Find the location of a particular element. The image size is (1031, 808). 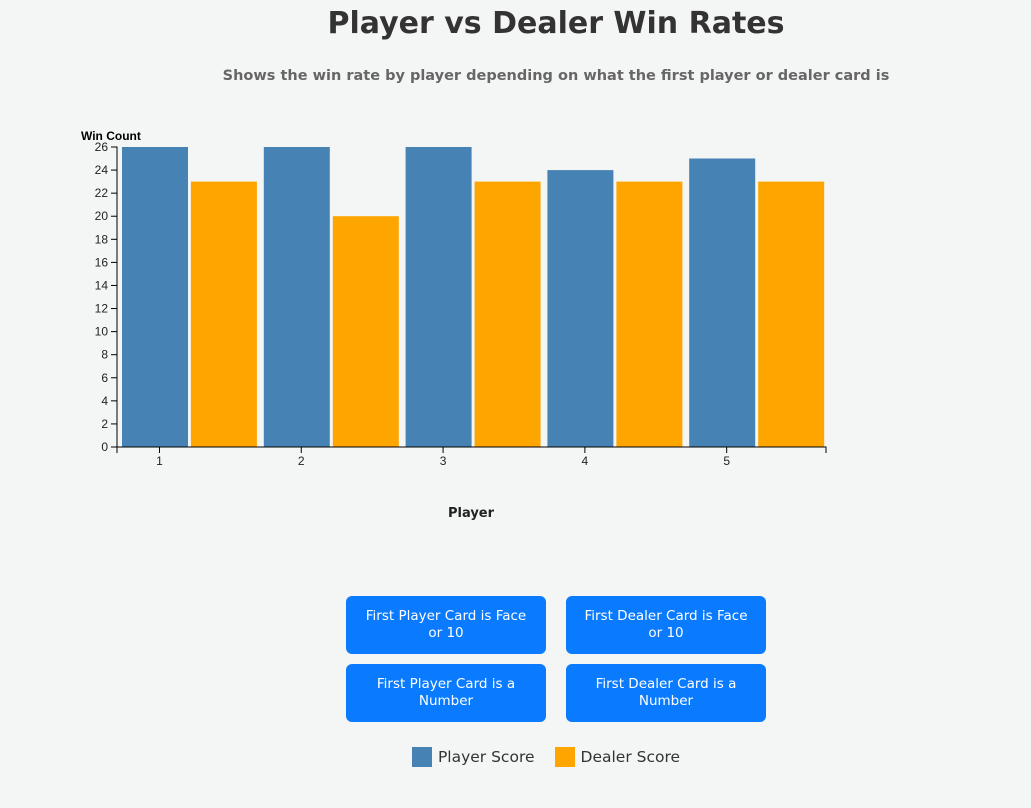

legend: Player Score Dealer Score is located at coordinates (515, 757).